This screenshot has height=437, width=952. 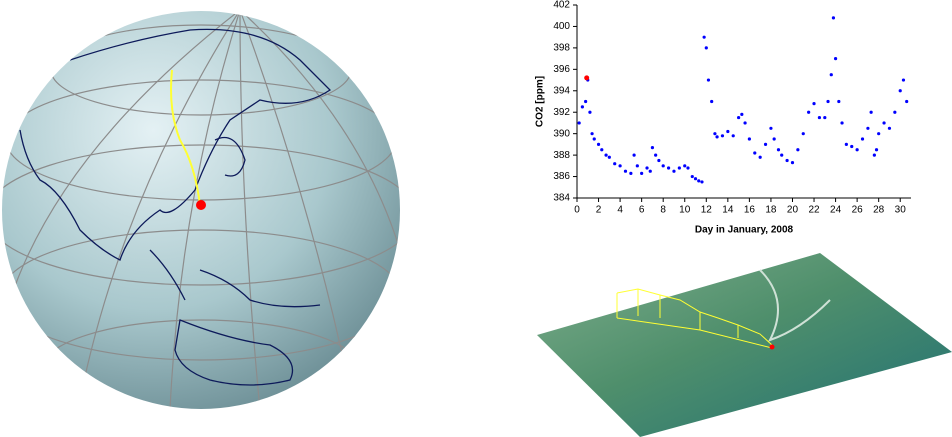 I want to click on x-tick-label: 24, so click(x=836, y=210).